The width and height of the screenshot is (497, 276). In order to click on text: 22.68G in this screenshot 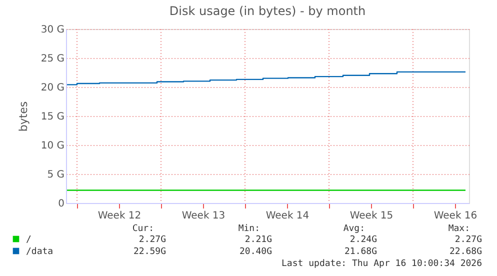, I will do `click(465, 252)`.